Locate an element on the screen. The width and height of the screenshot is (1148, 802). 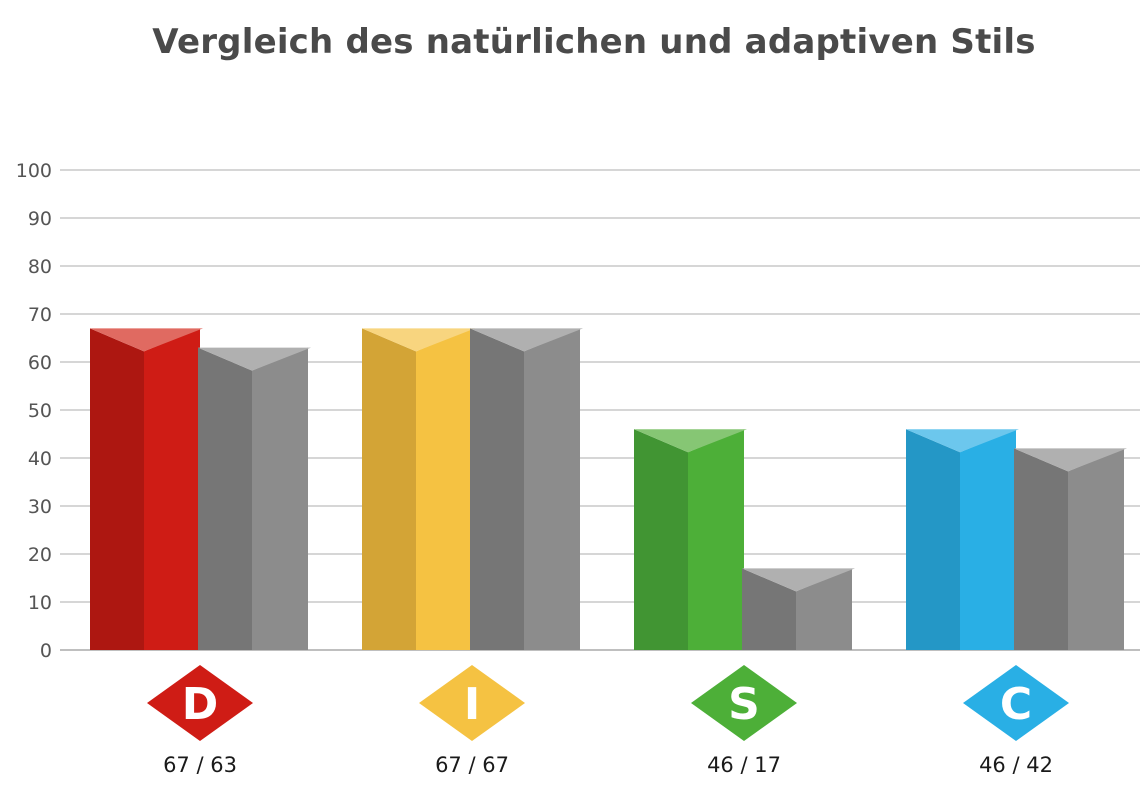
bar-natural-d is located at coordinates (146, 489).